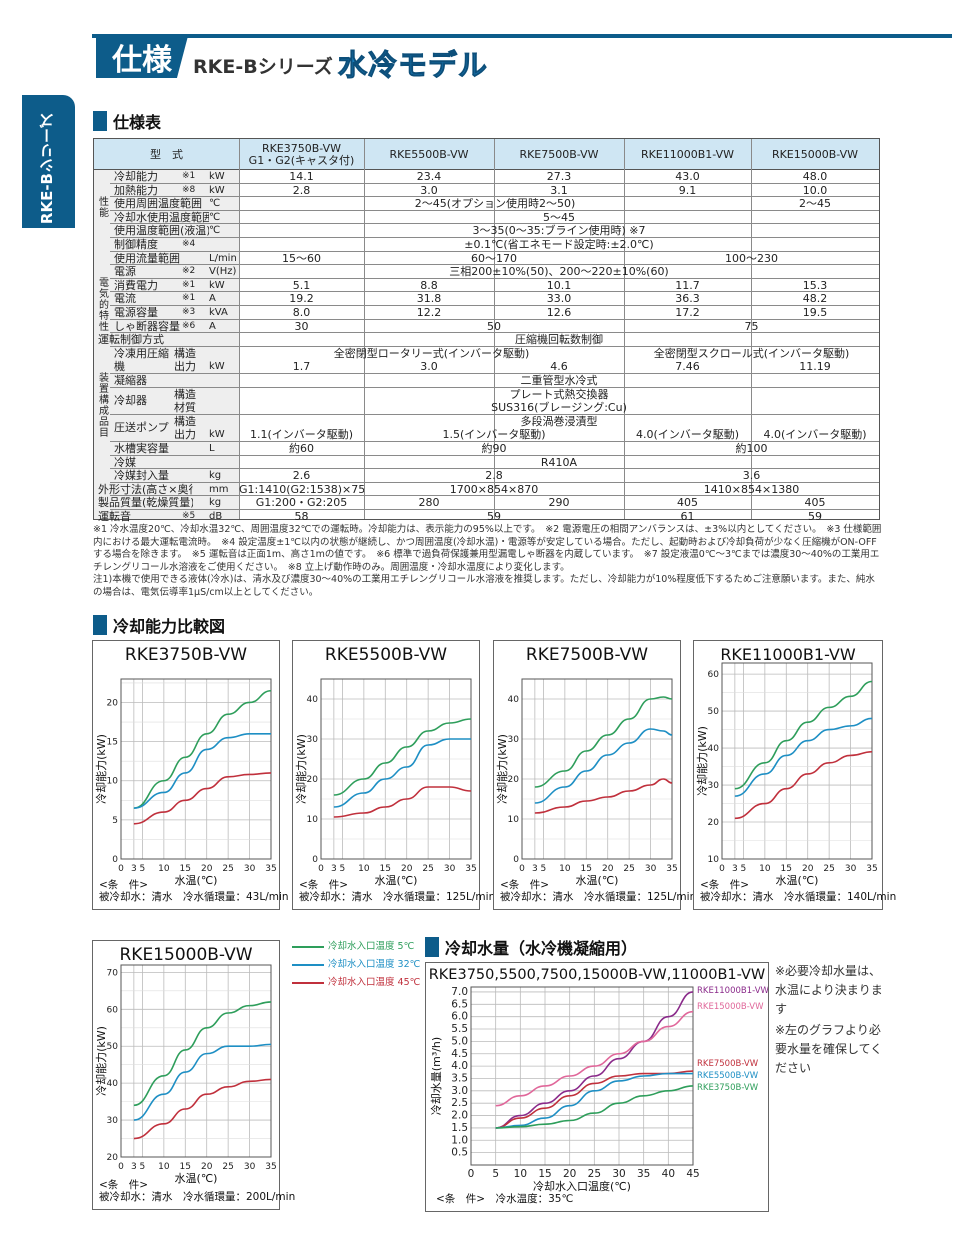 Image resolution: width=969 pixels, height=1241 pixels. I want to click on spec-value-cell: 33.0, so click(559, 299).